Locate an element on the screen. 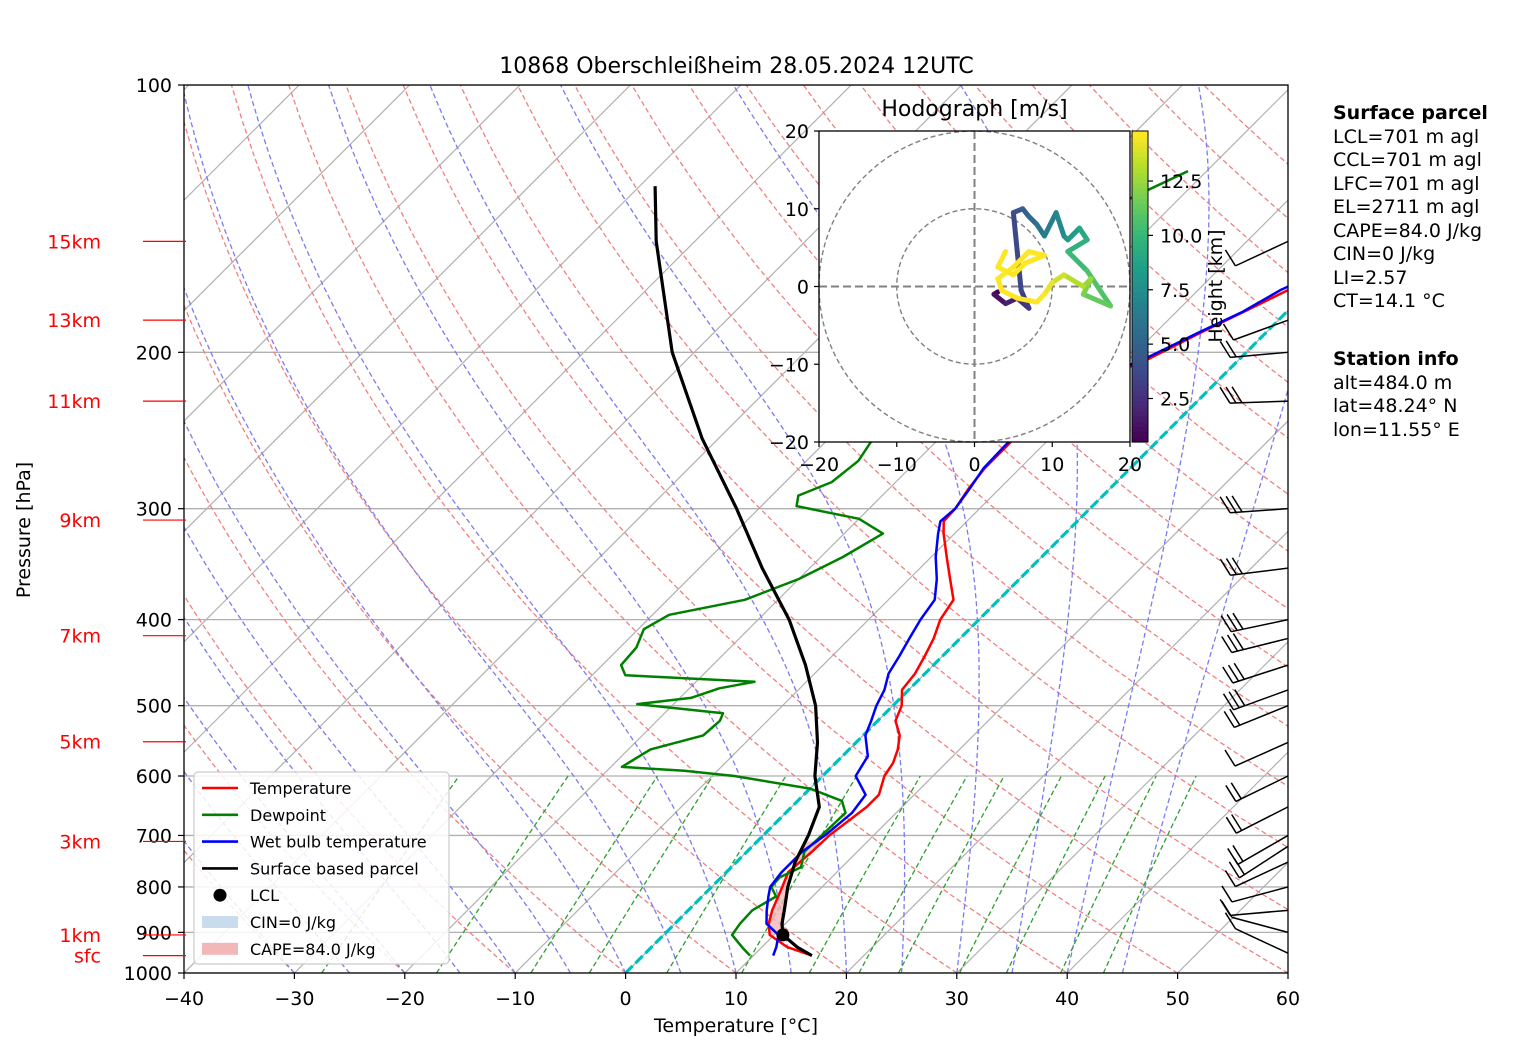 The image size is (1517, 1059). x-tick-label: 40 is located at coordinates (1067, 999).